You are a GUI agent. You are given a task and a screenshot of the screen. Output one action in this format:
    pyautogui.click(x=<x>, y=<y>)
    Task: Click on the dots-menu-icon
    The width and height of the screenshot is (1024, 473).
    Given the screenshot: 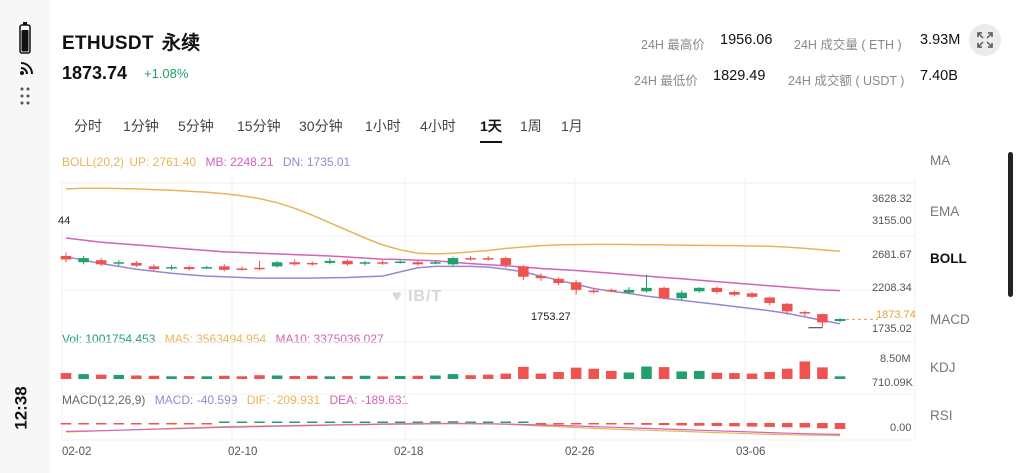 What is the action you would take?
    pyautogui.click(x=26, y=96)
    